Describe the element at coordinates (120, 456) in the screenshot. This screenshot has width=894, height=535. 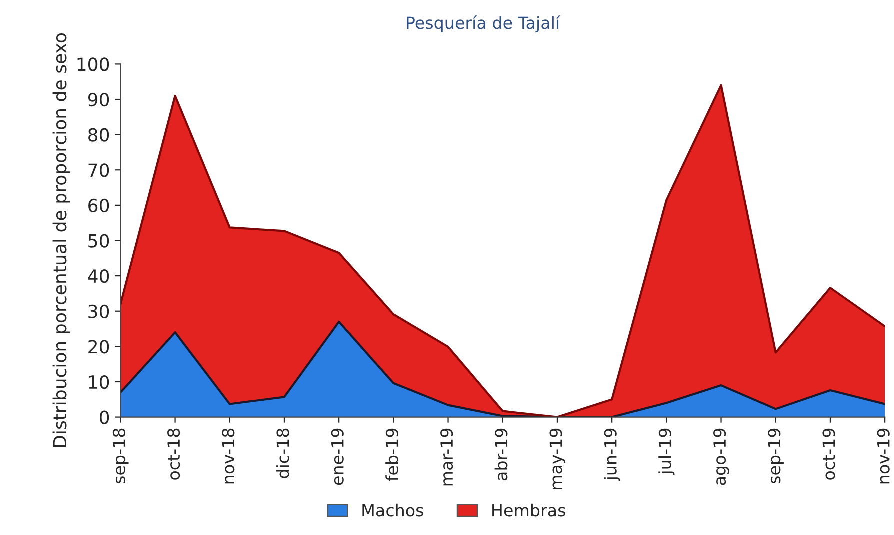
I see `x-tick-label: sep-18` at that location.